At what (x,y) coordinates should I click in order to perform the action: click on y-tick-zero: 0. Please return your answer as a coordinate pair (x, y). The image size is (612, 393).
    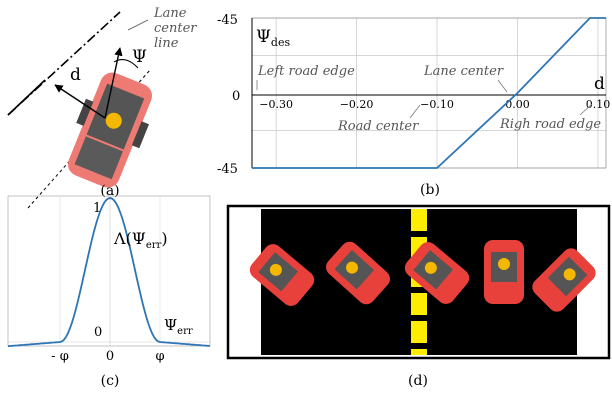
    Looking at the image, I should click on (236, 96).